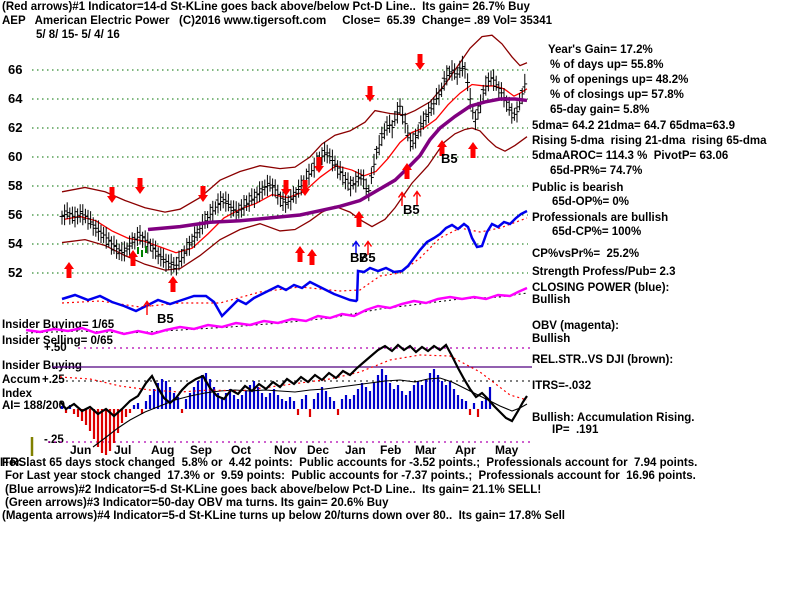  Describe the element at coordinates (391, 450) in the screenshot. I see `month-label: Feb` at that location.